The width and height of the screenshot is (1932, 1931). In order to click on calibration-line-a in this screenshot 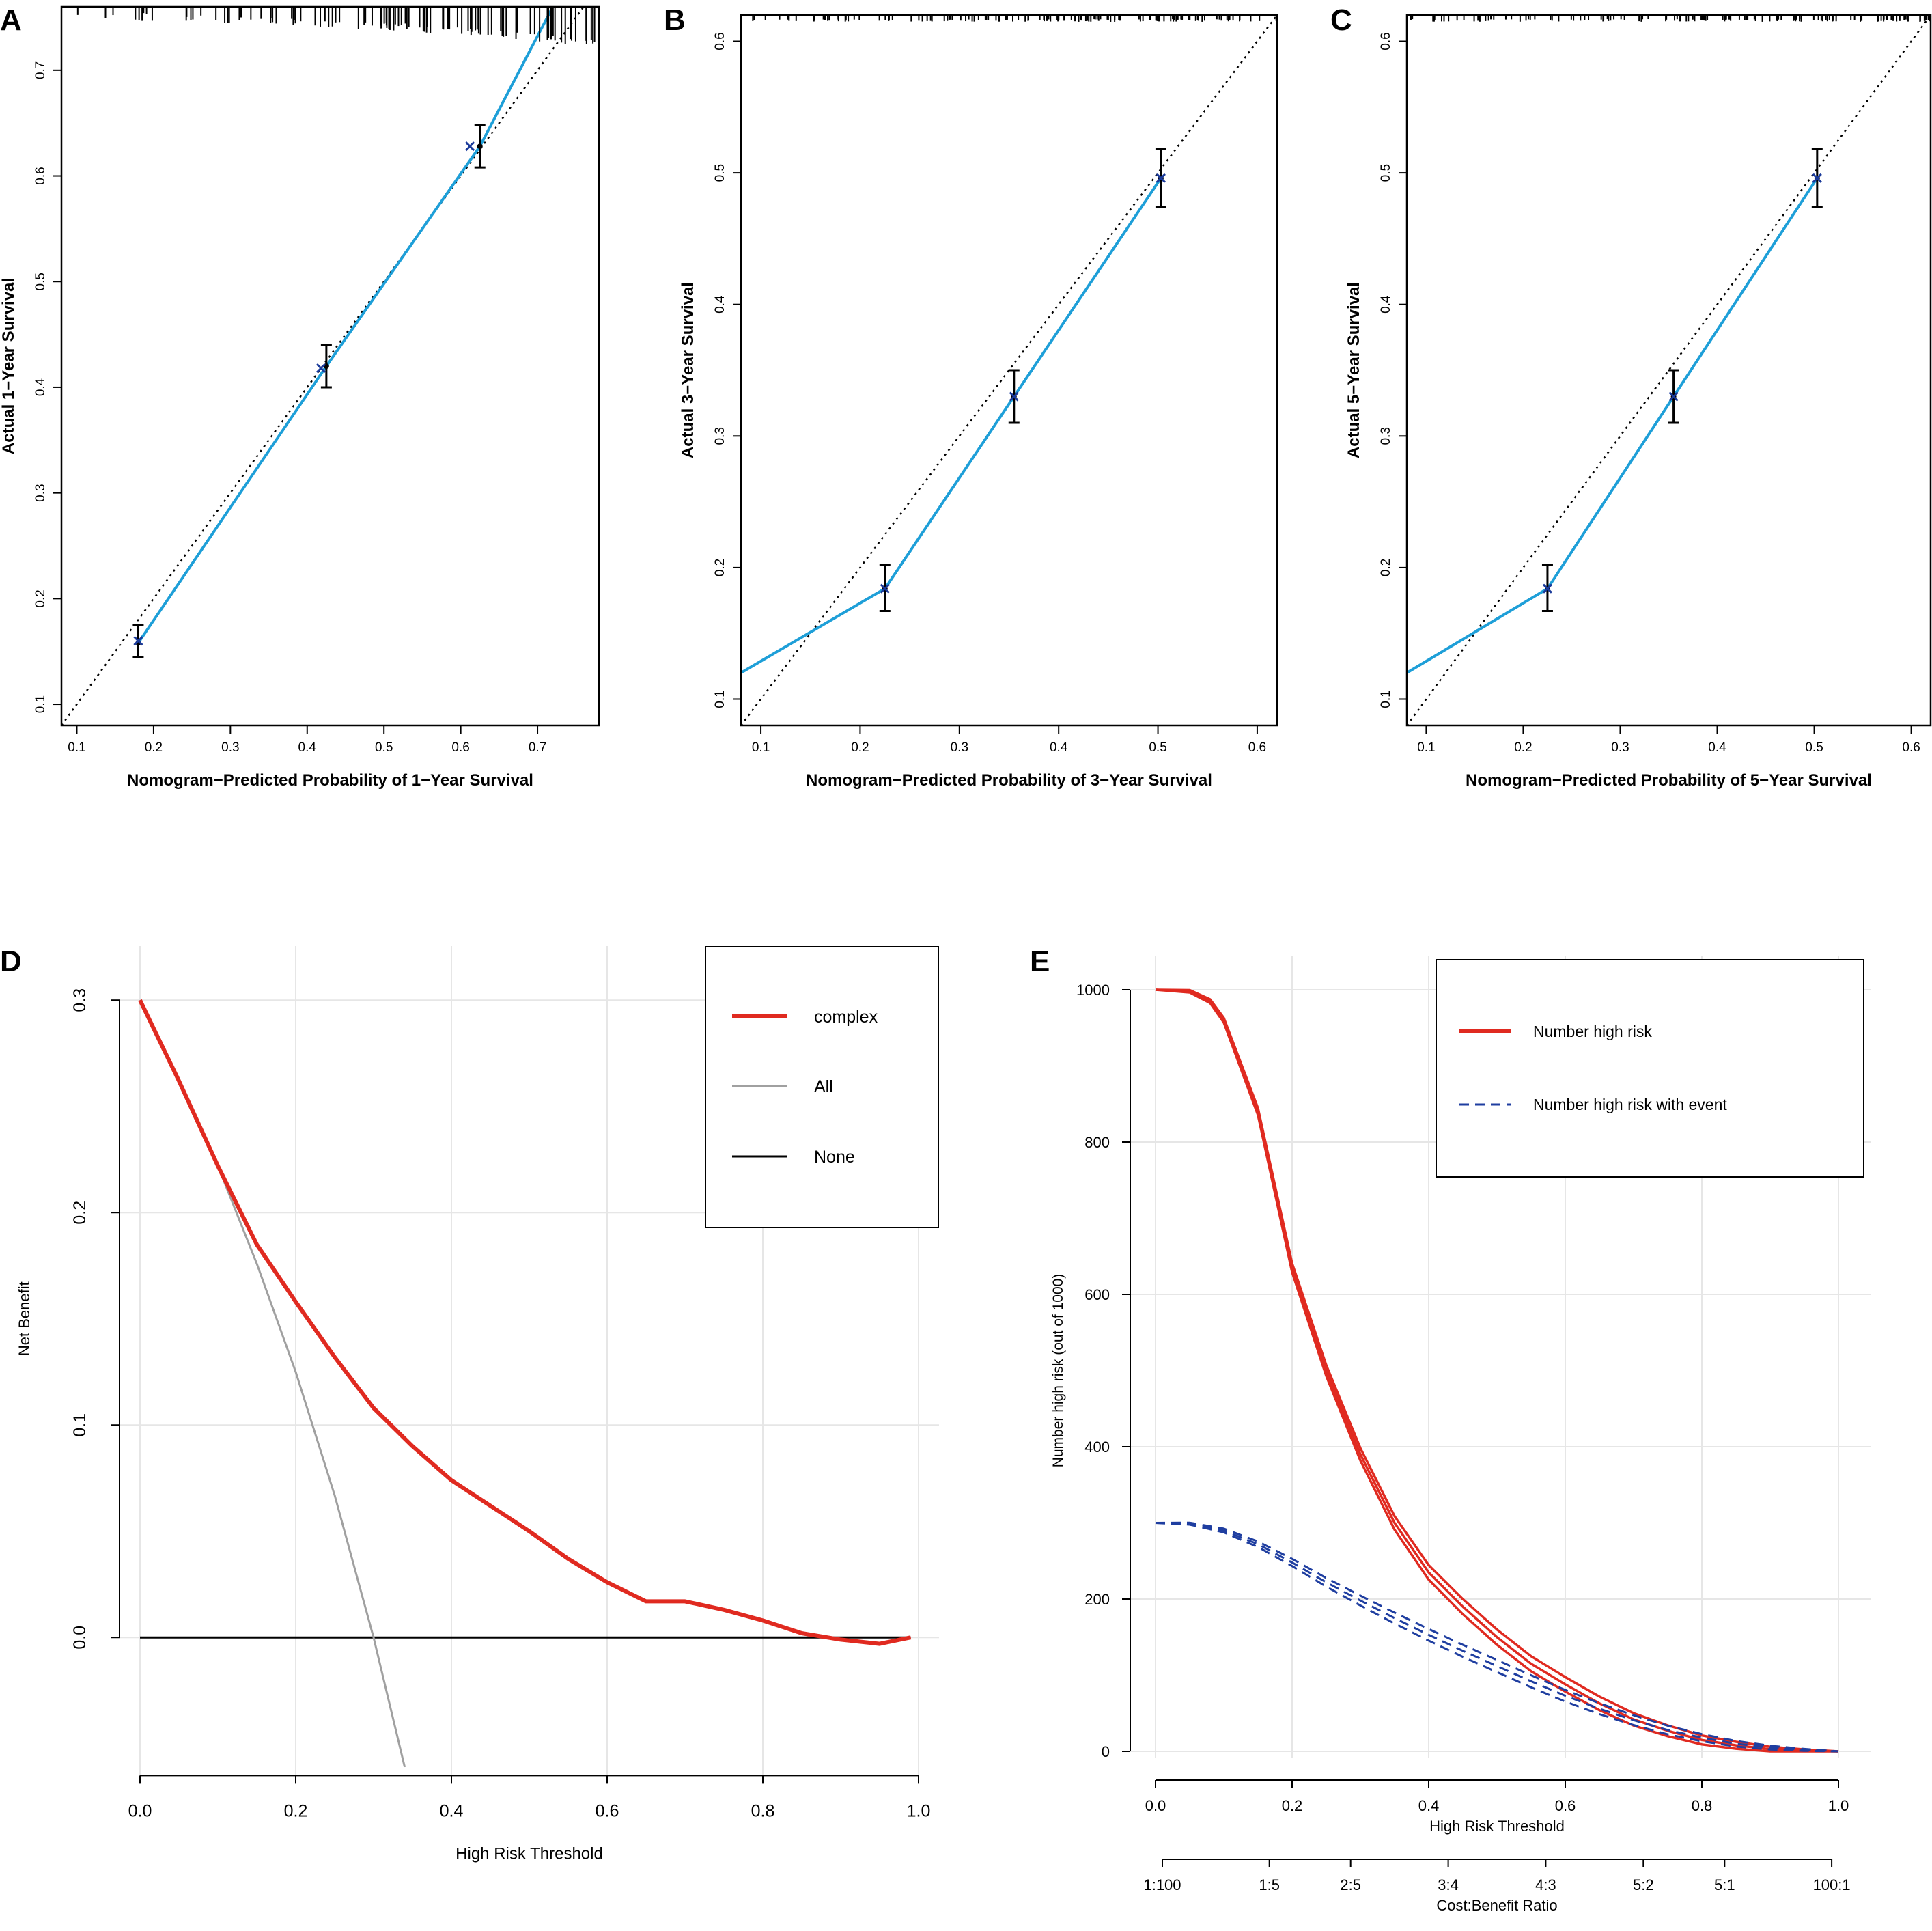, I will do `click(346, 326)`.